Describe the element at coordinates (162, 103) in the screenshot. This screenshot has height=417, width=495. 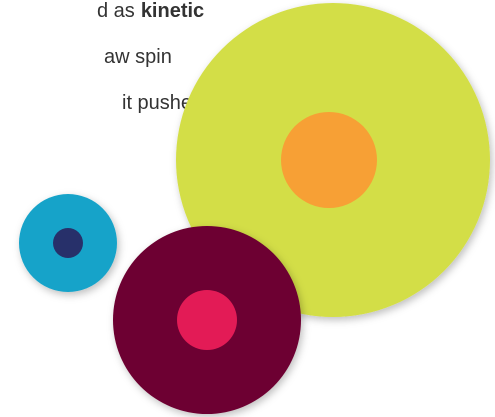
I see `text-line: it pushes` at that location.